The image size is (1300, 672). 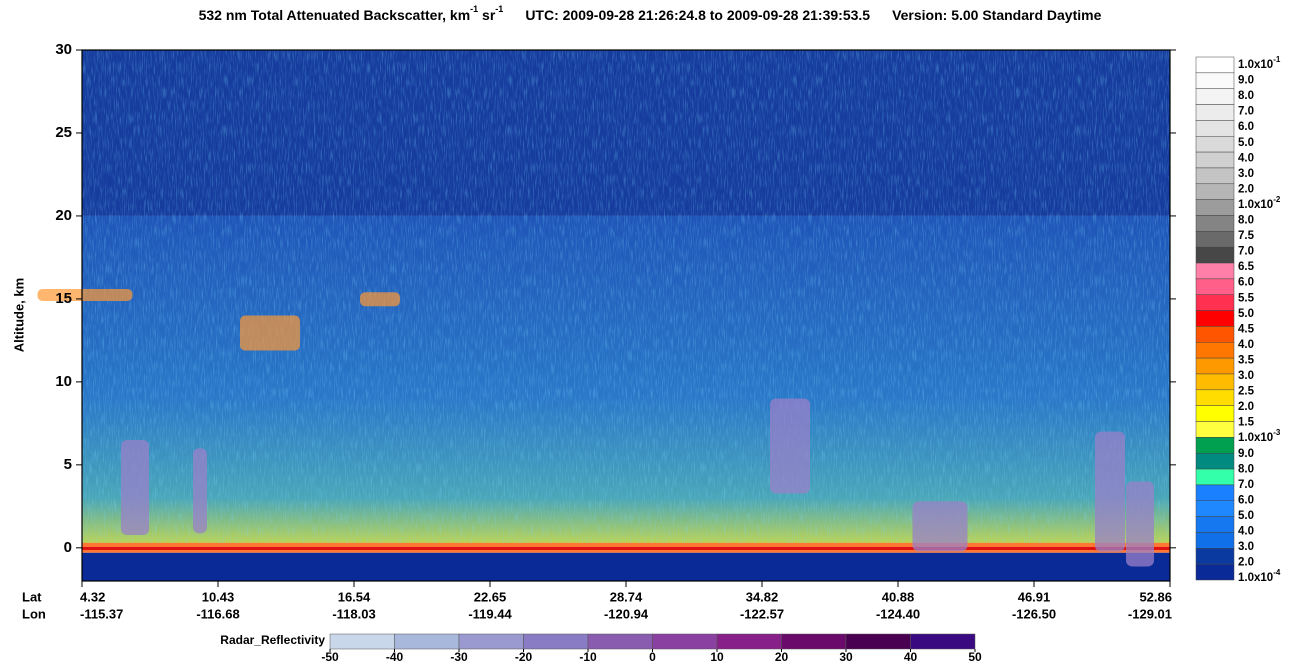 What do you see at coordinates (588, 657) in the screenshot?
I see `radar-tick-label: -10` at bounding box center [588, 657].